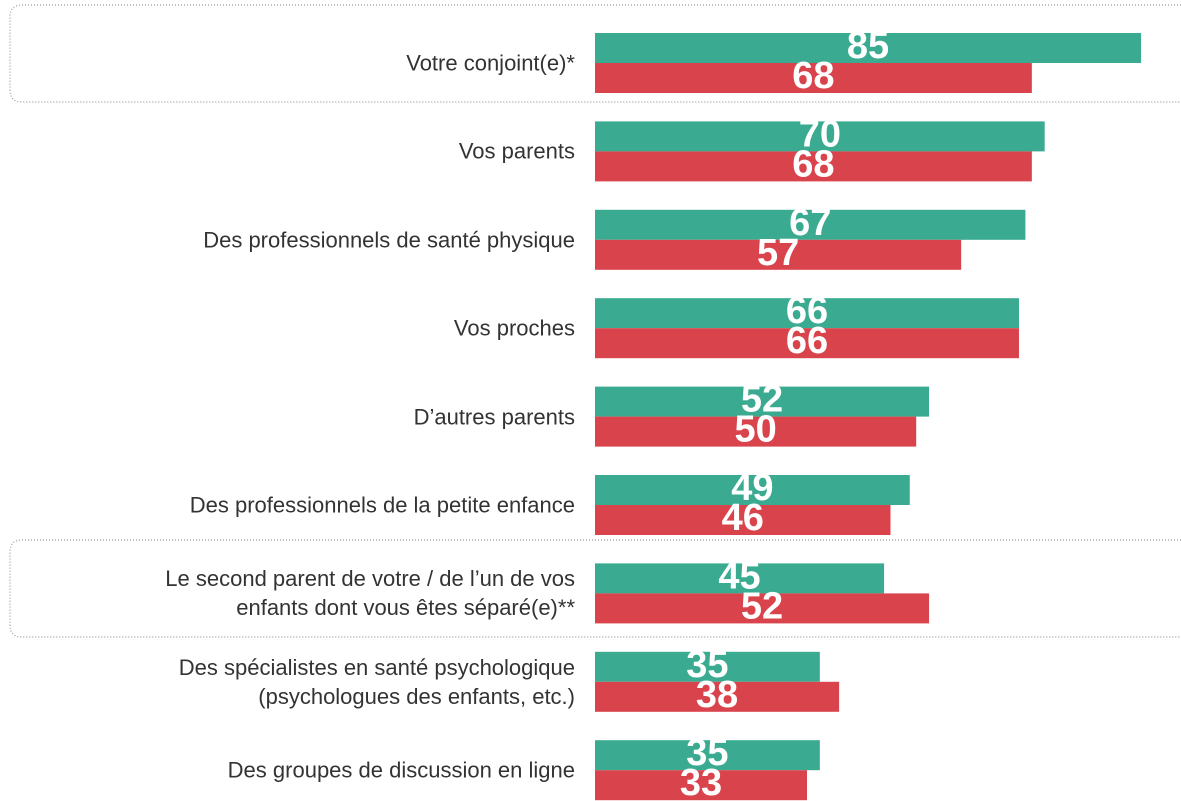  I want to click on value-label: 33, so click(701, 781).